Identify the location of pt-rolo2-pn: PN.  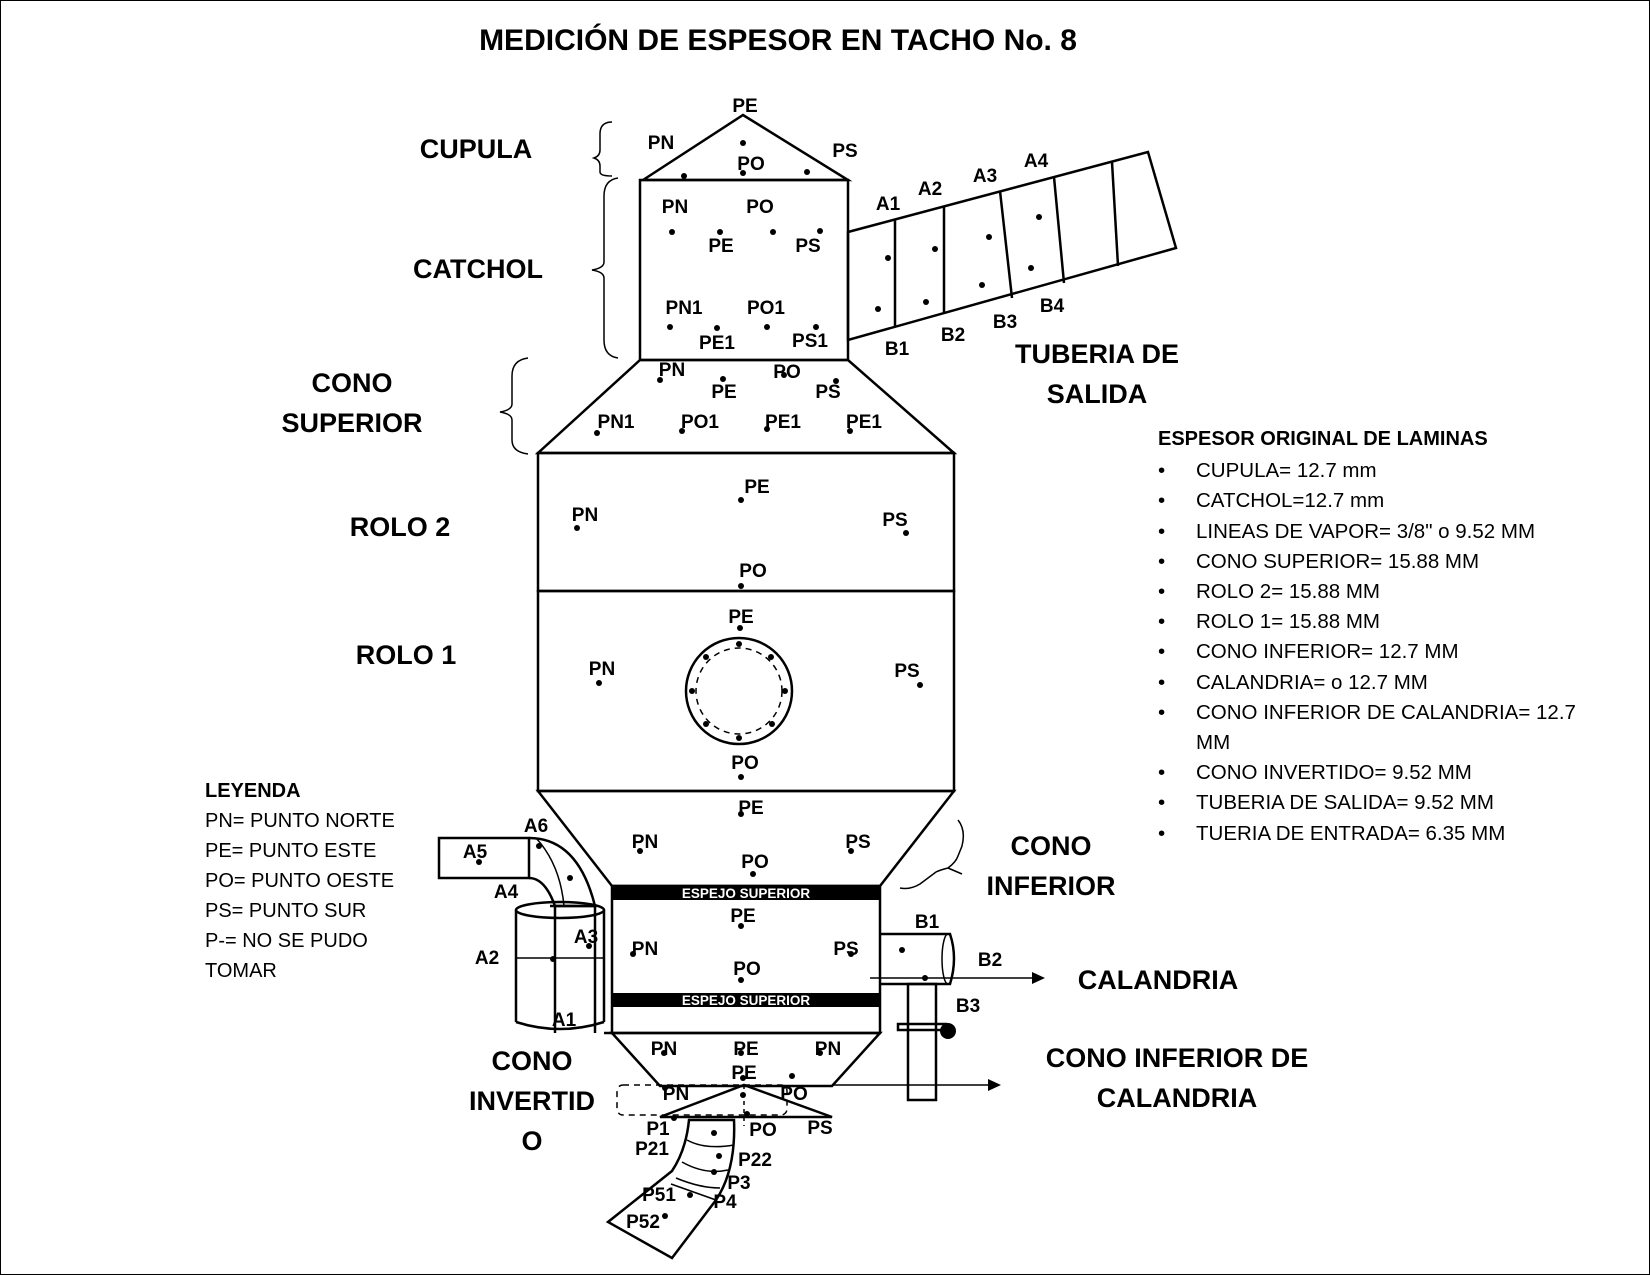
(585, 515).